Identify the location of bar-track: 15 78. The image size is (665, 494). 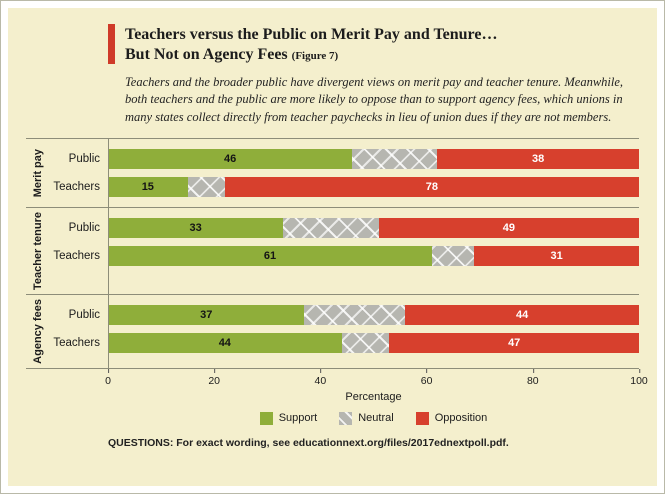
(373, 186).